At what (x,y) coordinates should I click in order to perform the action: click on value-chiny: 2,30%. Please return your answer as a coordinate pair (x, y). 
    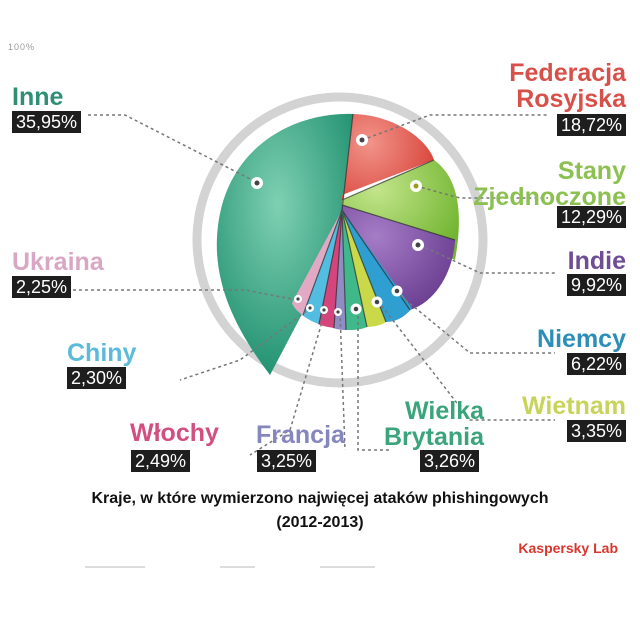
    Looking at the image, I should click on (97, 378).